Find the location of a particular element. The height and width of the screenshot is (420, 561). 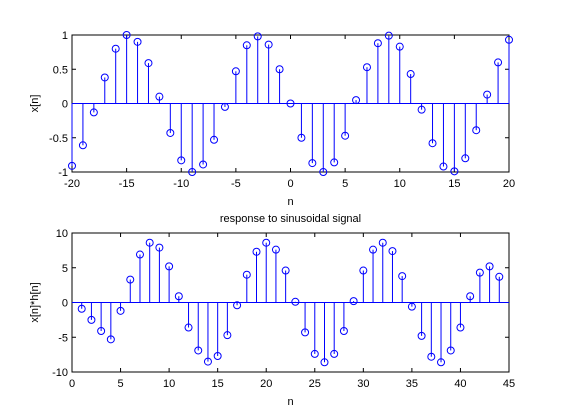

y-tick-label: 0.5 is located at coordinates (60, 70).